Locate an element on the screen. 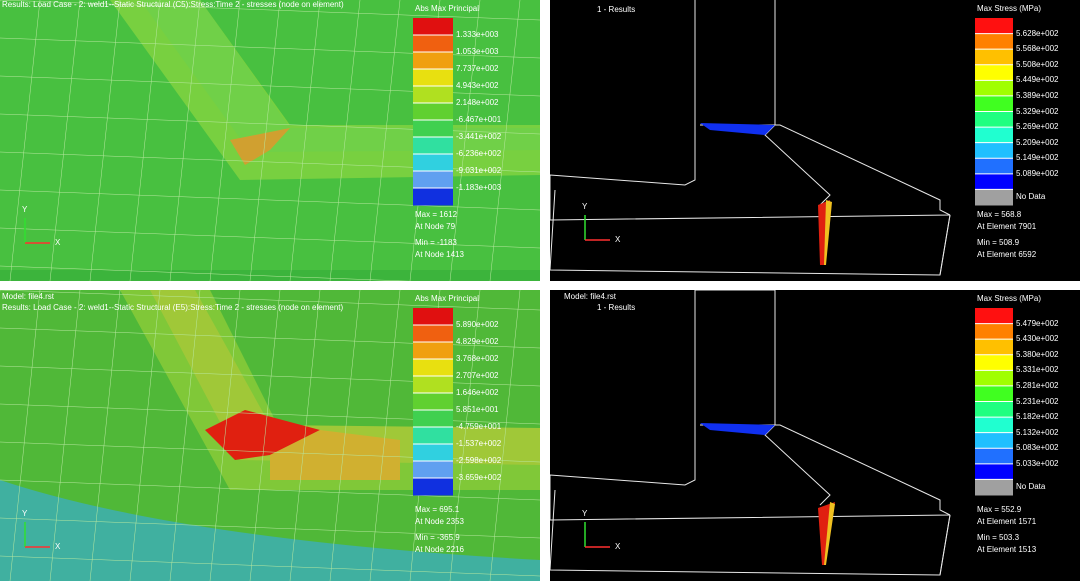 Image resolution: width=1080 pixels, height=581 pixels. legend-label: 5.083e+002 is located at coordinates (1037, 448).